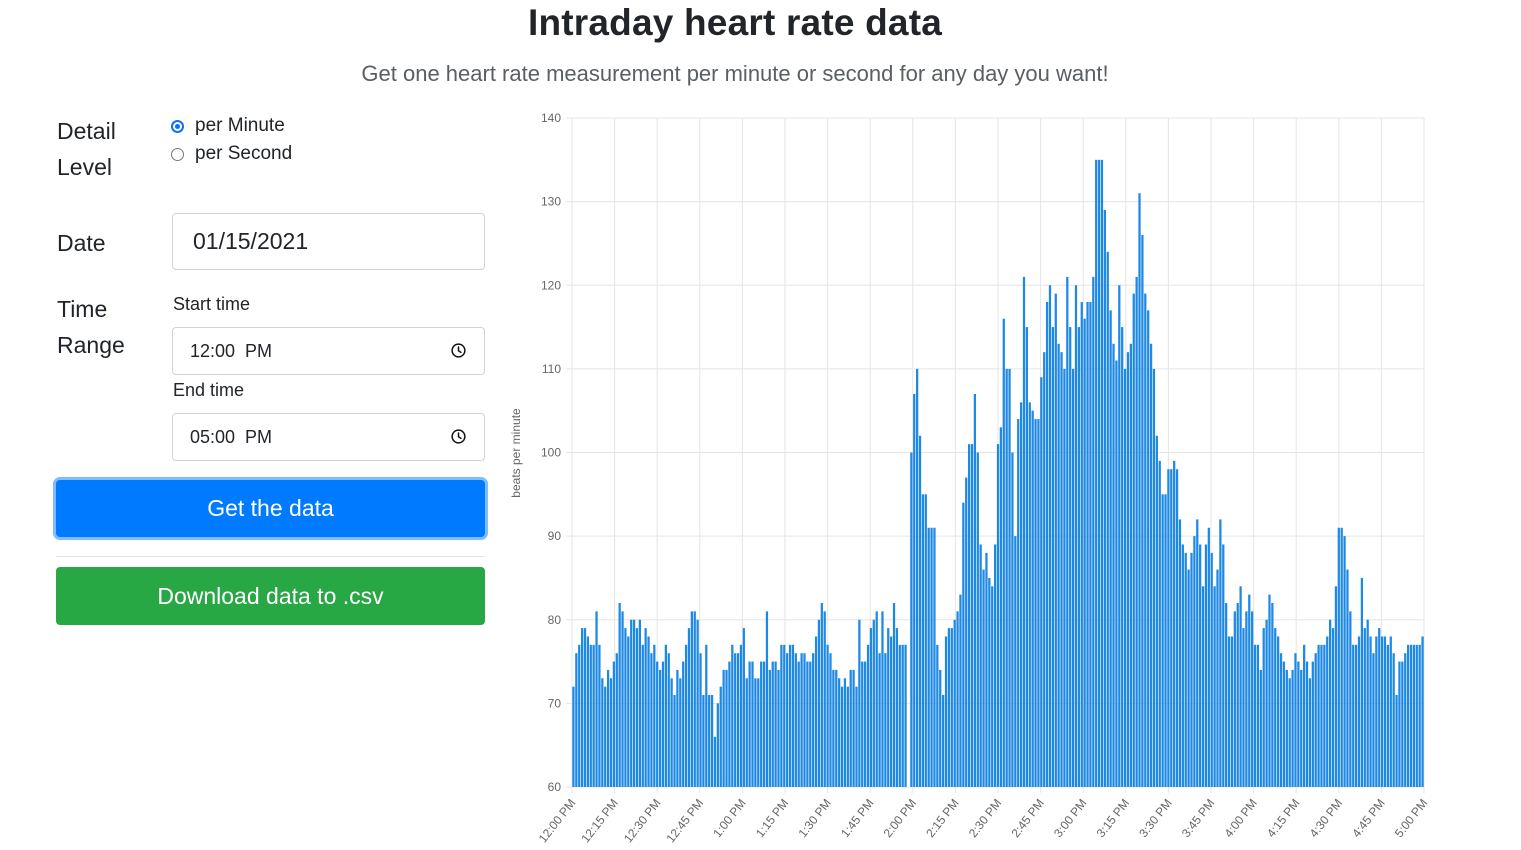 Image resolution: width=1521 pixels, height=850 pixels. I want to click on radio-per-second: per Second, so click(231, 154).